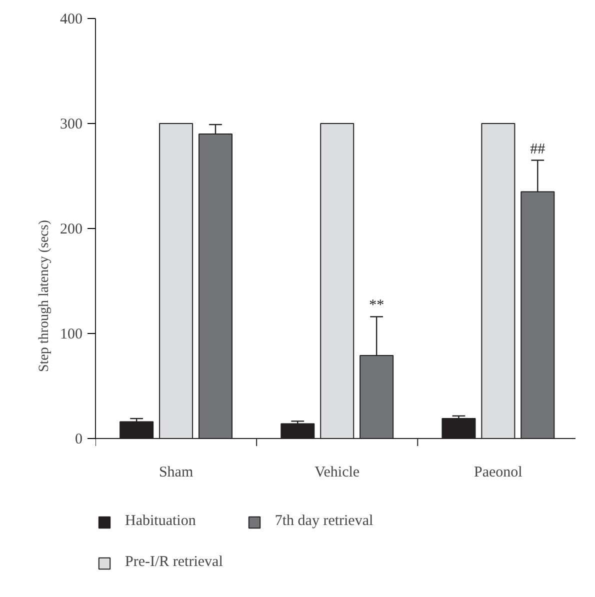 This screenshot has width=595, height=597. Describe the element at coordinates (498, 472) in the screenshot. I see `x-tick-label: Paeonol` at that location.